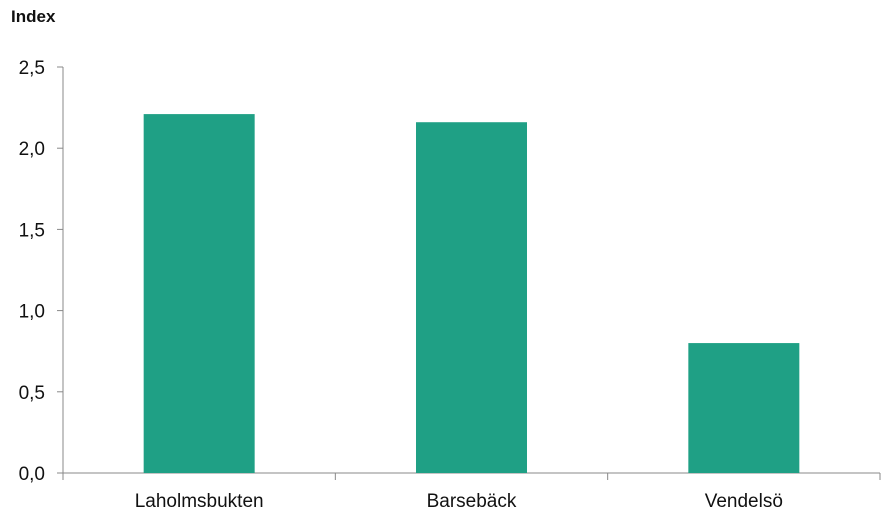 Image resolution: width=888 pixels, height=515 pixels. Describe the element at coordinates (199, 500) in the screenshot. I see `x-tick-label: Laholmsbukten` at that location.